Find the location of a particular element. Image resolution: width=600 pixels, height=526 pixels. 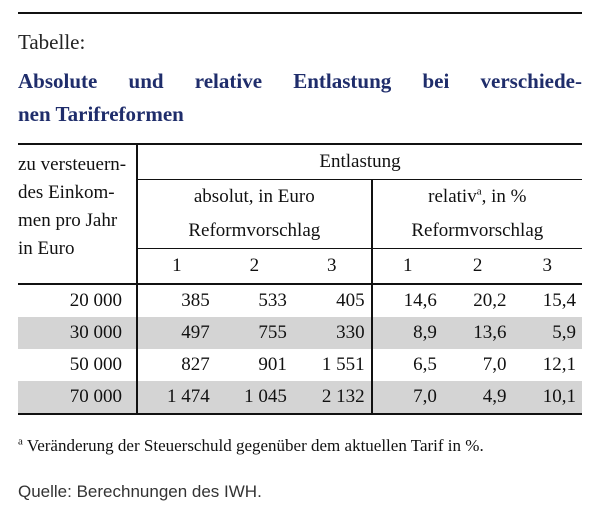

table-row: 30 000 497 755 330 8,9 13,6 5,9 is located at coordinates (300, 333).